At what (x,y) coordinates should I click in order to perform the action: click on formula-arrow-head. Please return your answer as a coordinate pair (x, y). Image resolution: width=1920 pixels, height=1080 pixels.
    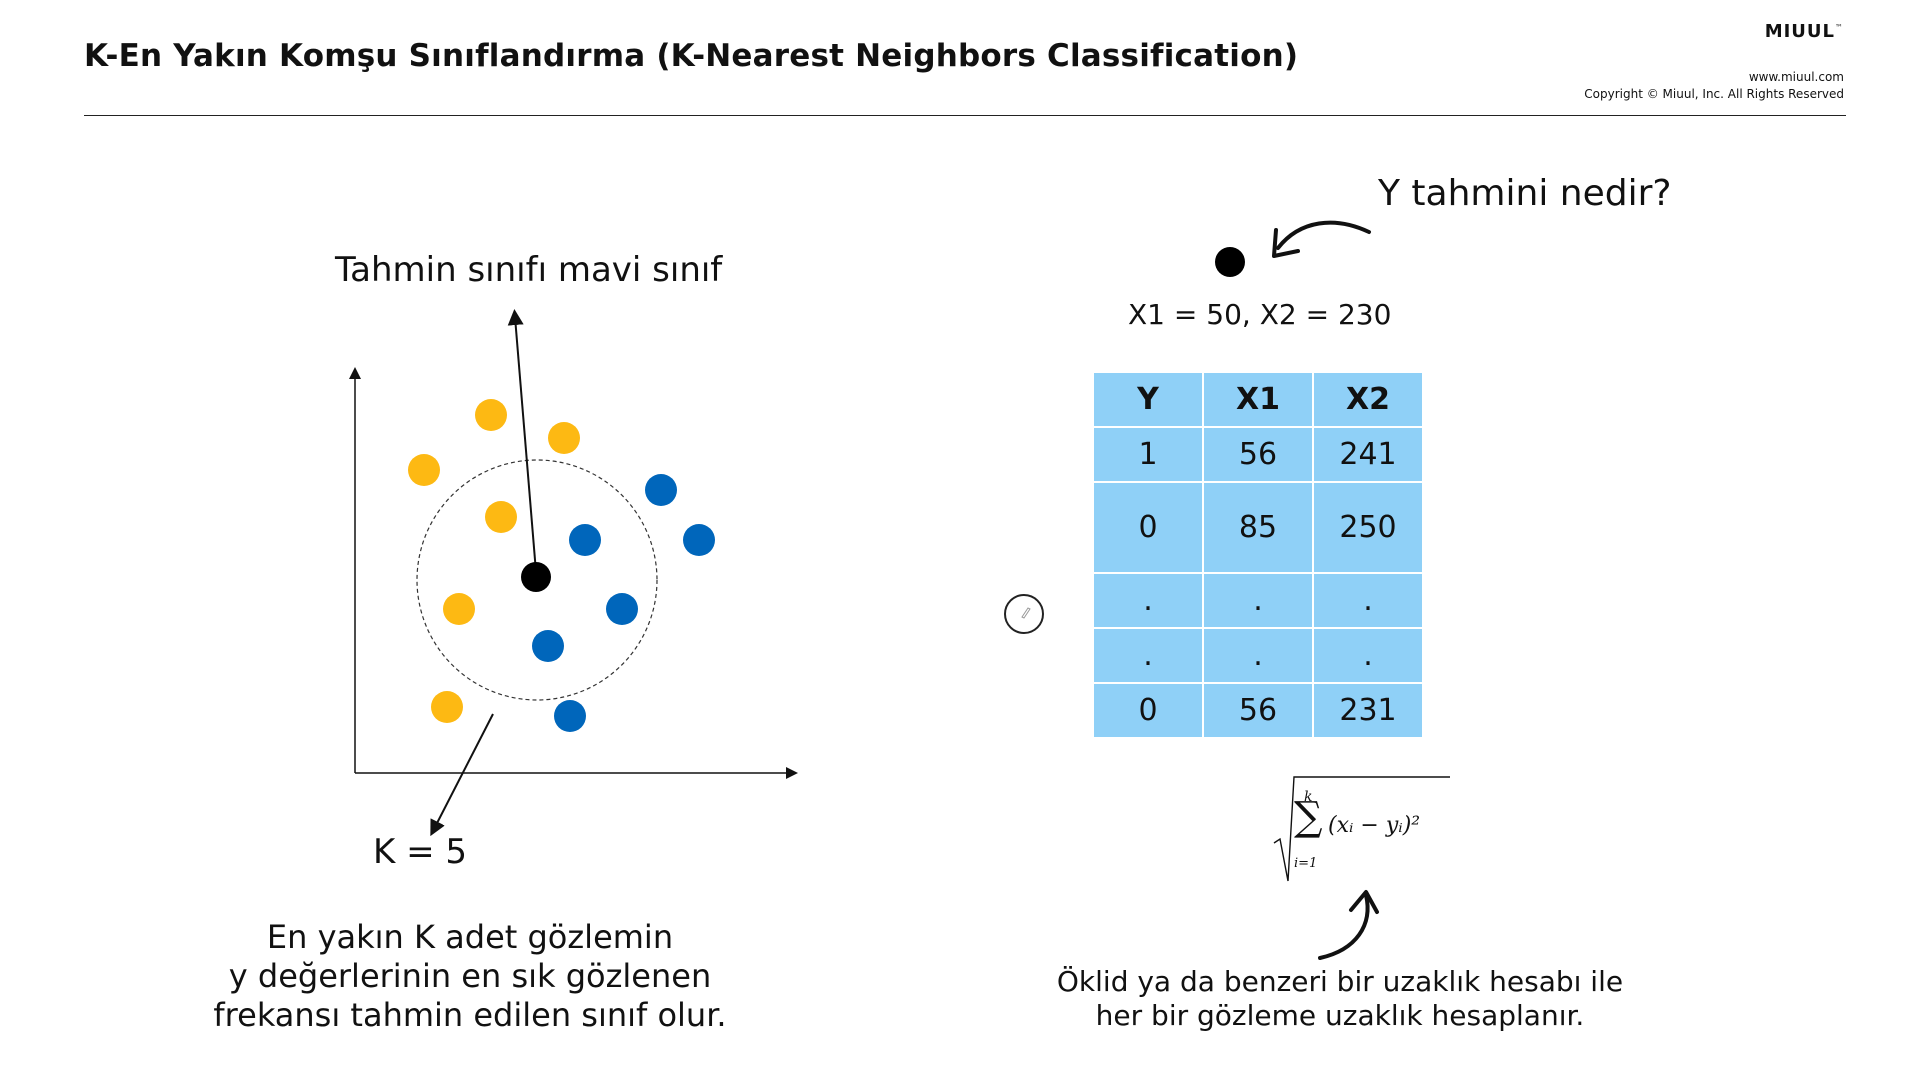
    Looking at the image, I should click on (1364, 902).